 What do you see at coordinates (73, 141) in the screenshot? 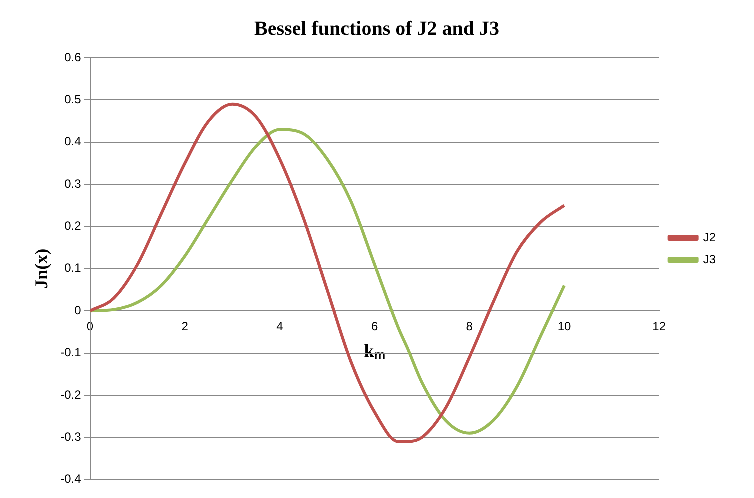
I see `y-tick-label: 0.4` at bounding box center [73, 141].